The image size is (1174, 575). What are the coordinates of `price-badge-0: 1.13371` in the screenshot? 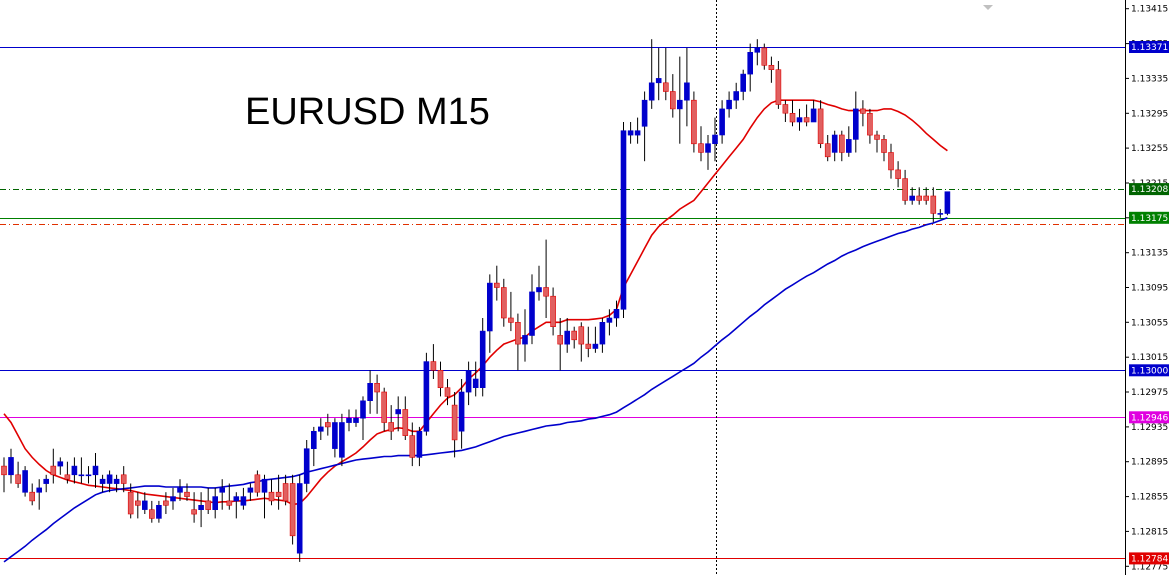 It's located at (1149, 47).